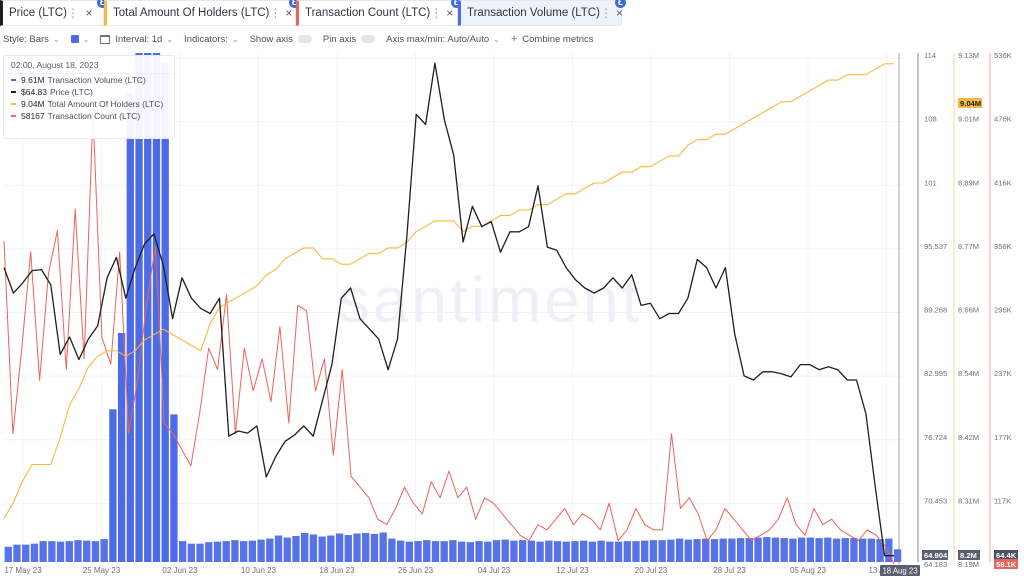  I want to click on tooltip-value: 9.04M, so click(33, 104).